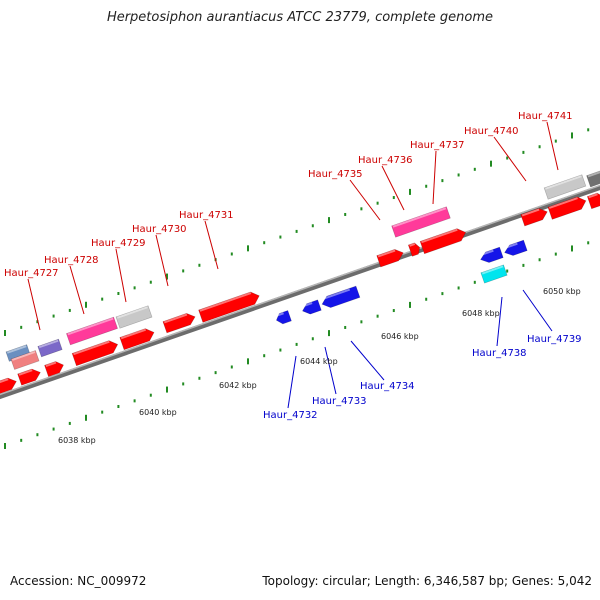 The width and height of the screenshot is (600, 600). What do you see at coordinates (206, 215) in the screenshot?
I see `gene-label: Haur_4731` at bounding box center [206, 215].